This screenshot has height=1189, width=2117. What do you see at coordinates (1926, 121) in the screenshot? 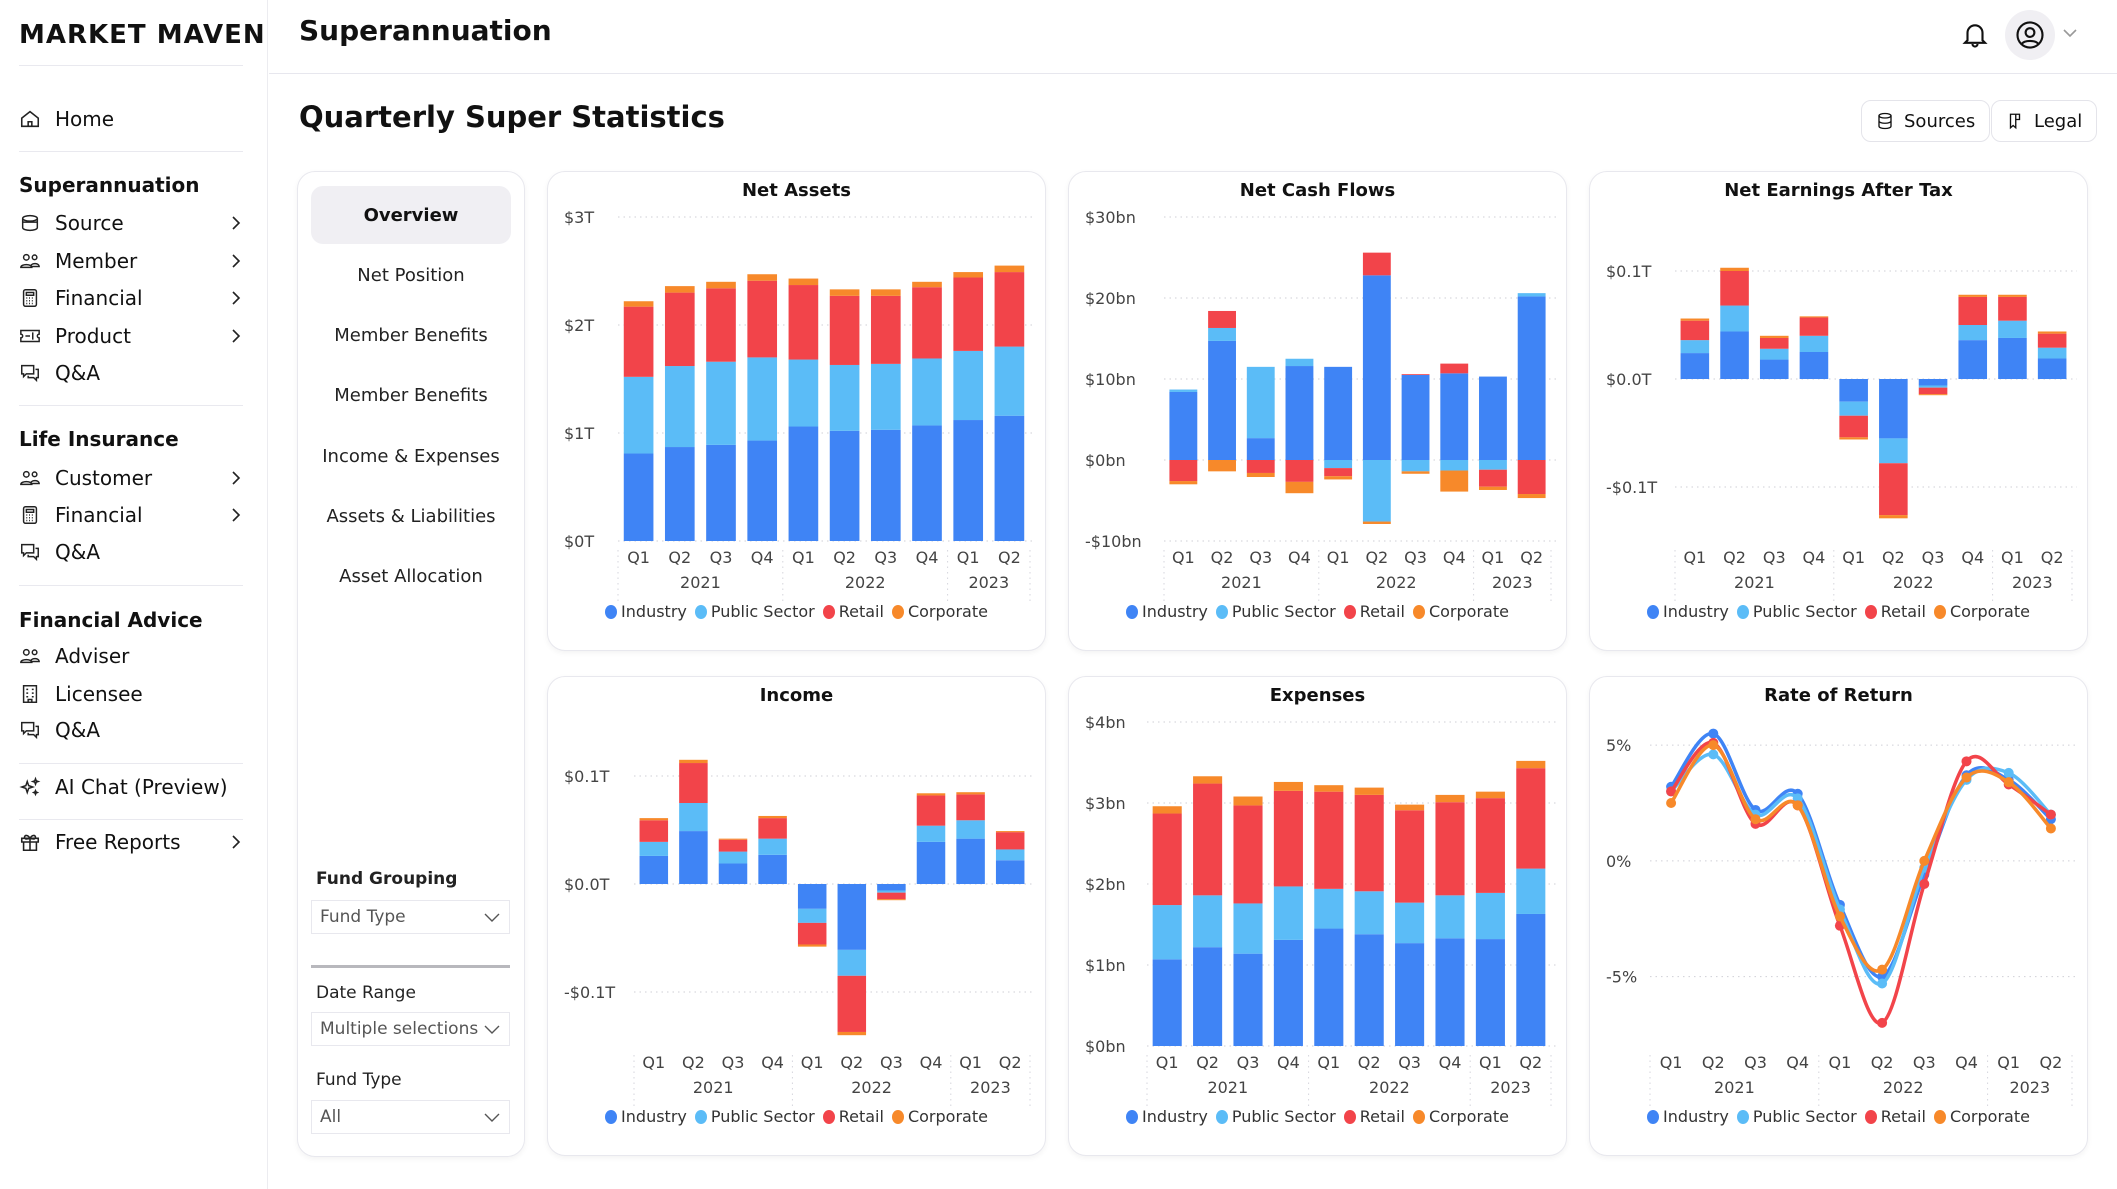
I see `sources-button: Sources` at bounding box center [1926, 121].